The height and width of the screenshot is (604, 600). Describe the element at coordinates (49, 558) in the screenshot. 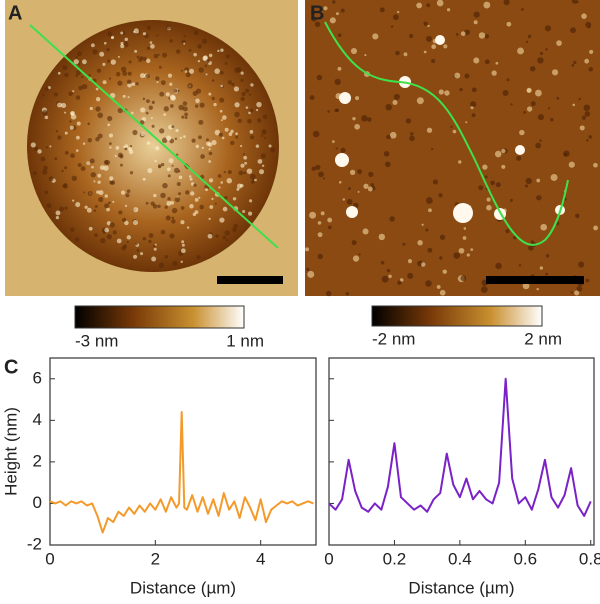

I see `x-tick-label: 0` at that location.